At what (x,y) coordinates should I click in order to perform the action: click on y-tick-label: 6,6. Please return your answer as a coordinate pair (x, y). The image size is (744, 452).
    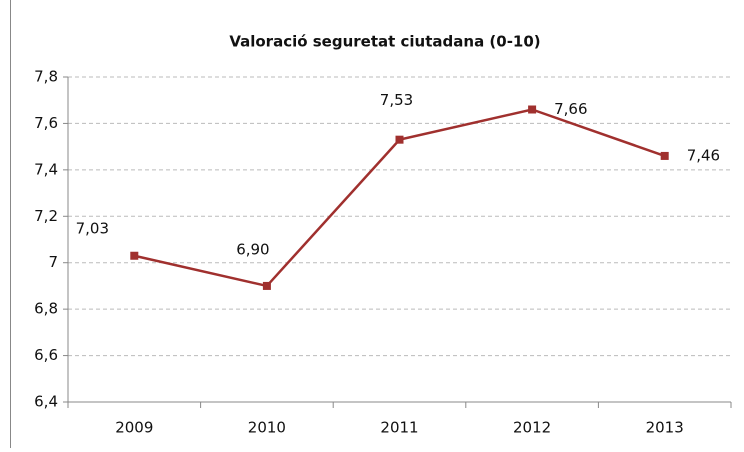
    Looking at the image, I should click on (46, 355).